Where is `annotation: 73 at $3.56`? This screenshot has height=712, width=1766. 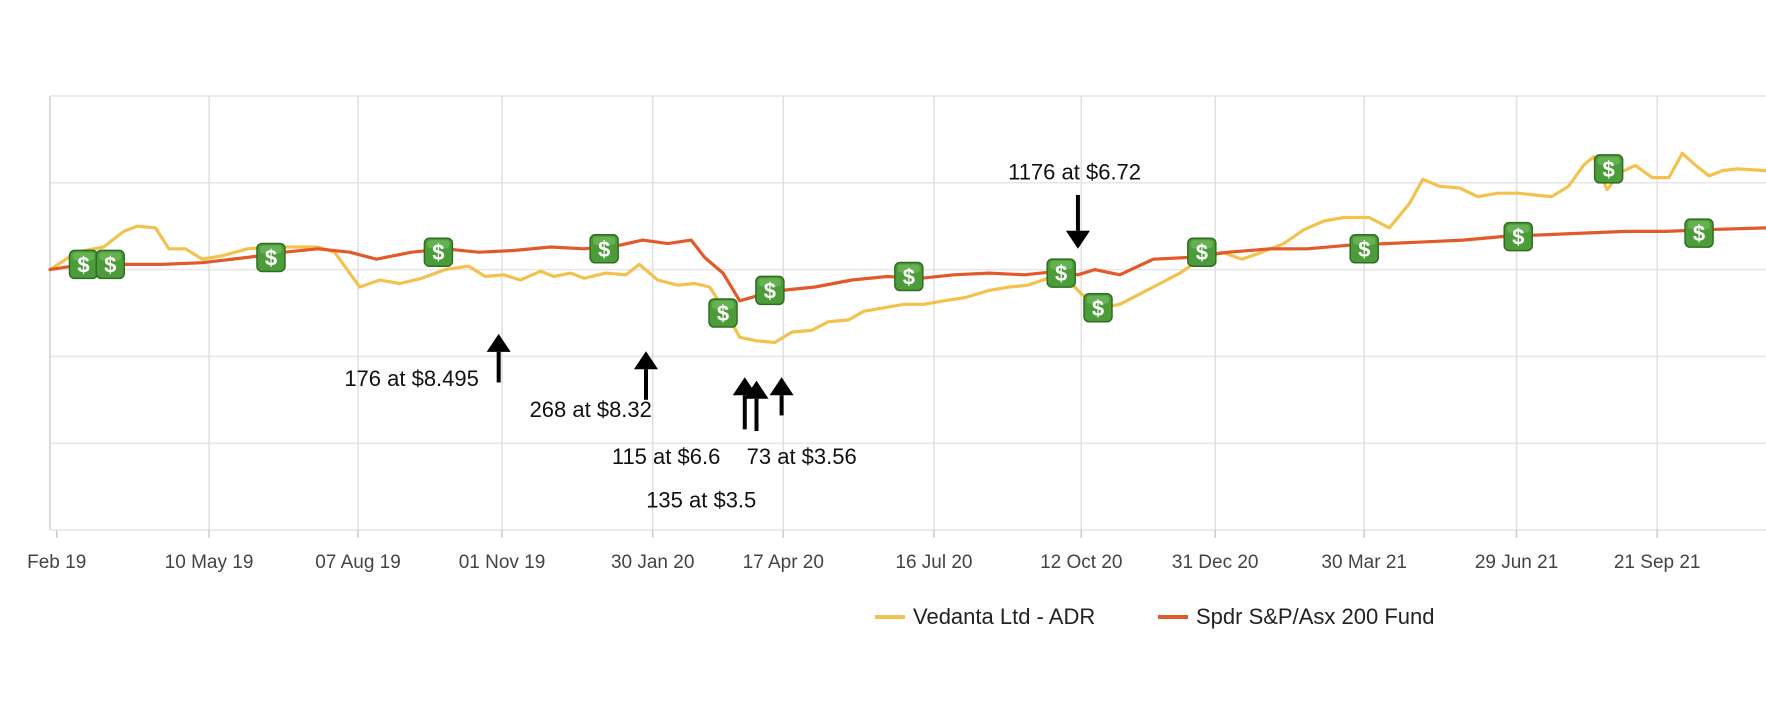 annotation: 73 at $3.56 is located at coordinates (802, 423).